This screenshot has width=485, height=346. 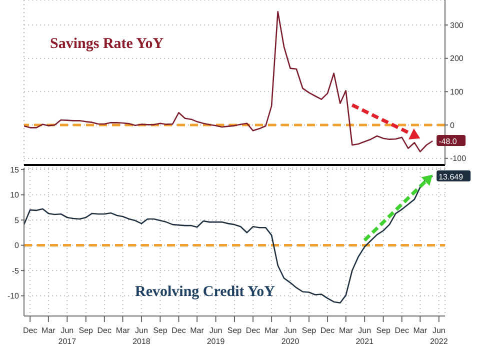 What do you see at coordinates (458, 159) in the screenshot?
I see `y-tick-label: -100` at bounding box center [458, 159].